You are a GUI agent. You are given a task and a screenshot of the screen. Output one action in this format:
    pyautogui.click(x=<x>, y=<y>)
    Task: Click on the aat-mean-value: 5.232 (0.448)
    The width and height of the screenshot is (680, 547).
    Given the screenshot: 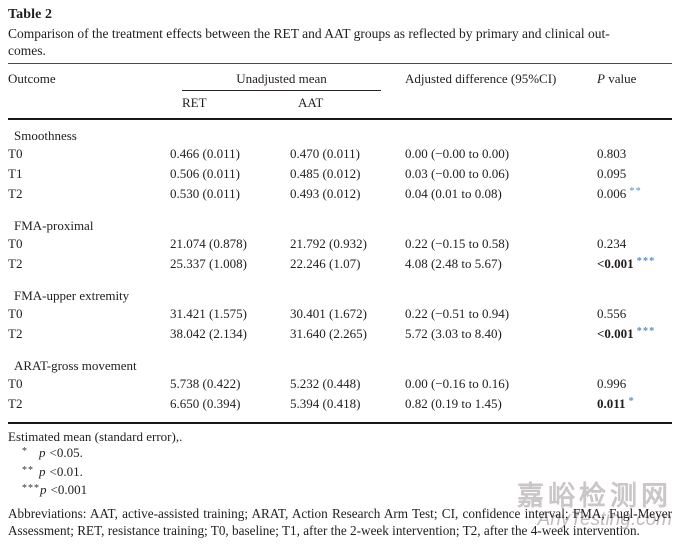 What is the action you would take?
    pyautogui.click(x=325, y=383)
    